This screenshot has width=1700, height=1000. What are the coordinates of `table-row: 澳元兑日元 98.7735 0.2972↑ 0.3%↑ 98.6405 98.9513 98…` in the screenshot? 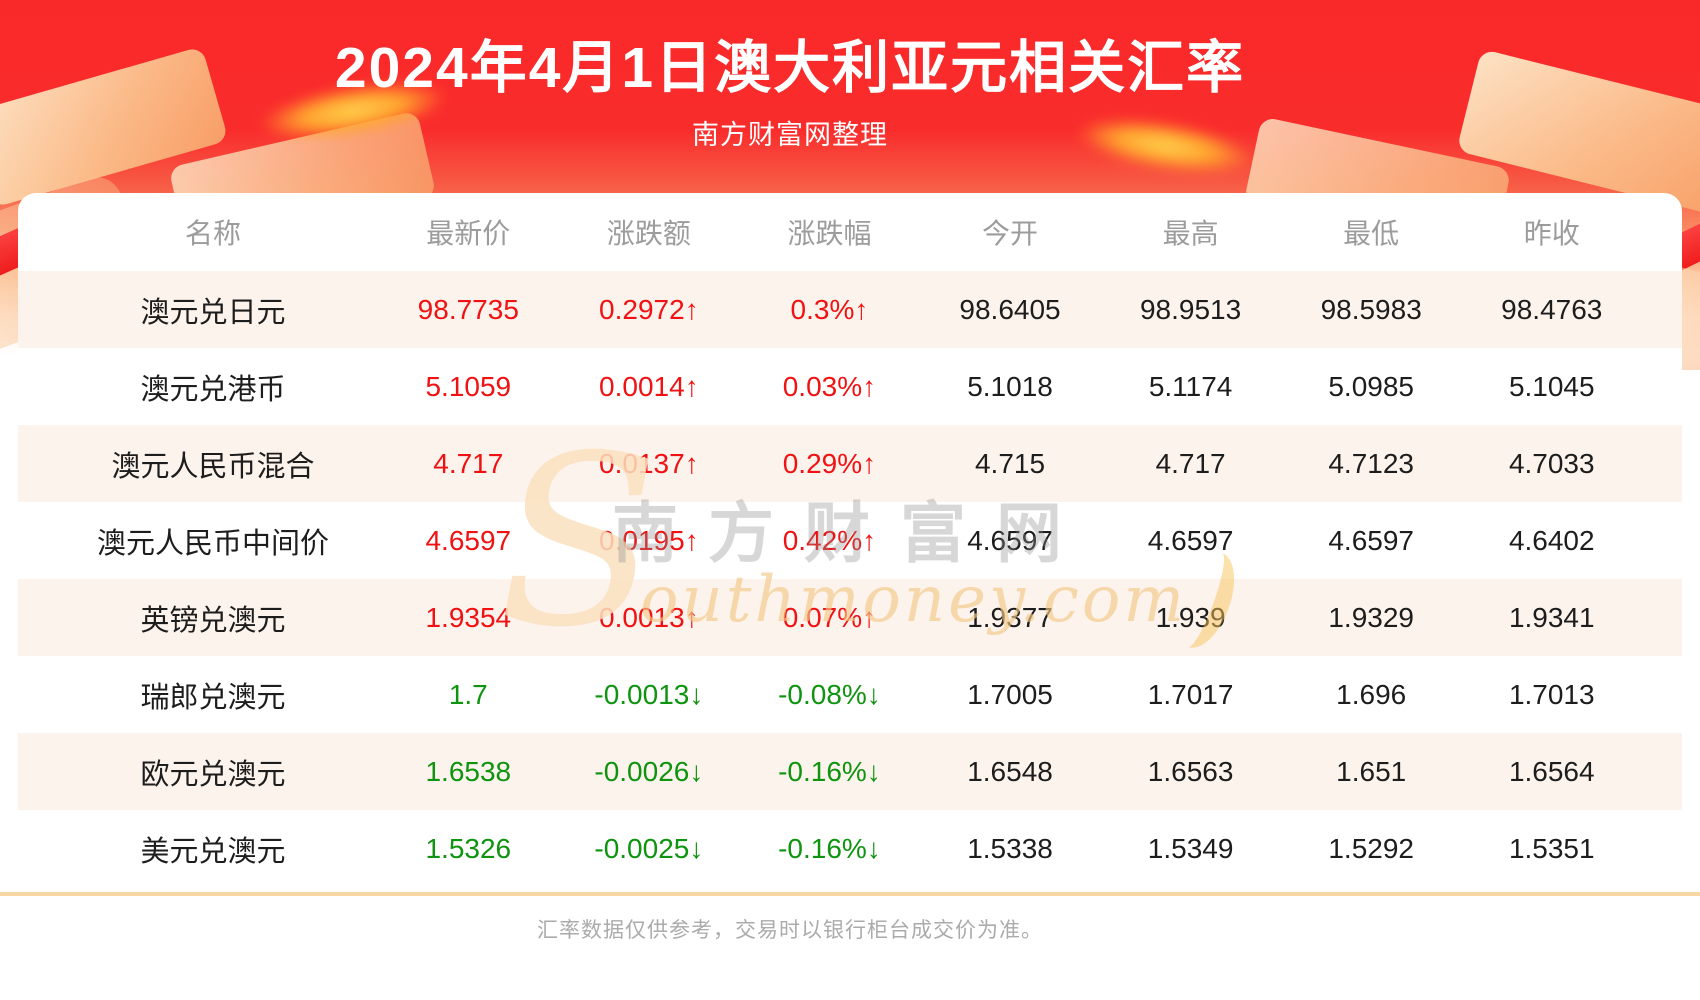 It's located at (850, 309).